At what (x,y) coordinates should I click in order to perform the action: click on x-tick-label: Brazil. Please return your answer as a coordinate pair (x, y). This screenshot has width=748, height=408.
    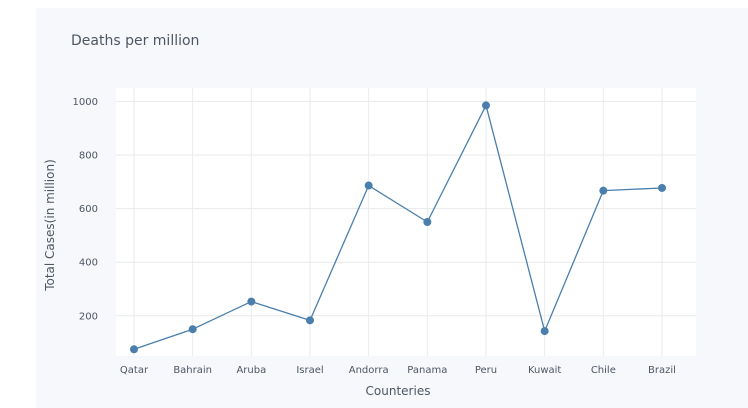
    Looking at the image, I should click on (662, 370).